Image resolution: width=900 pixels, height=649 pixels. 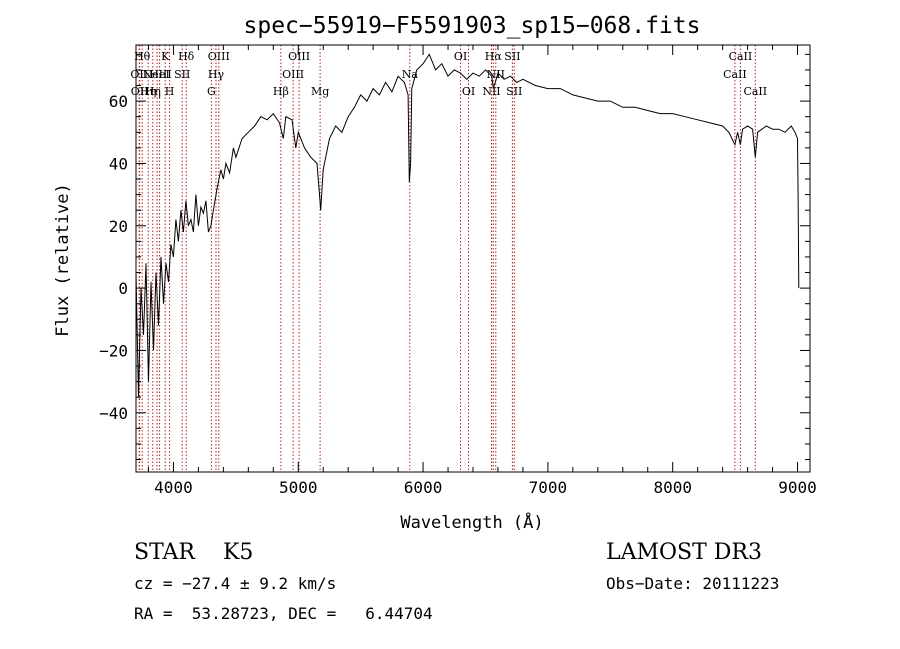 I want to click on line-marker-label: HeI, so click(x=159, y=74).